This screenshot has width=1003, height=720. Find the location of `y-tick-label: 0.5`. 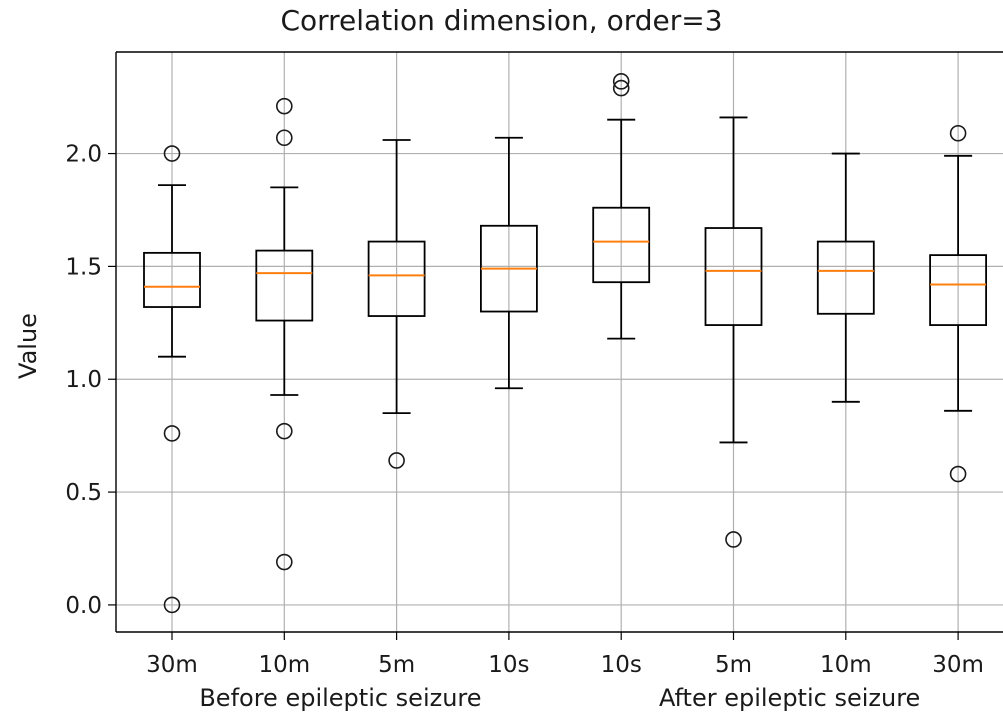

y-tick-label: 0.5 is located at coordinates (83, 493).